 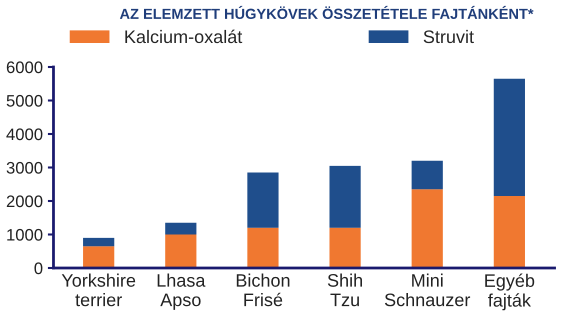 What do you see at coordinates (99, 290) in the screenshot?
I see `x-tick-label: Yorkshire terrier` at bounding box center [99, 290].